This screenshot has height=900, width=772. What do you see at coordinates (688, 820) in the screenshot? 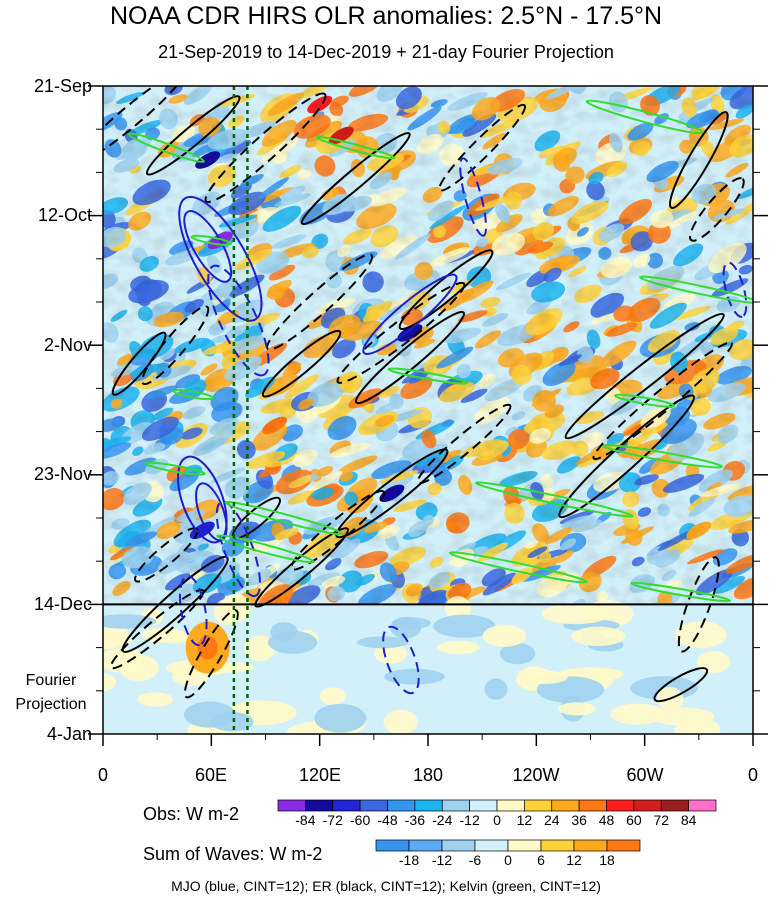
I see `colorbar-tick-label: 84` at bounding box center [688, 820].